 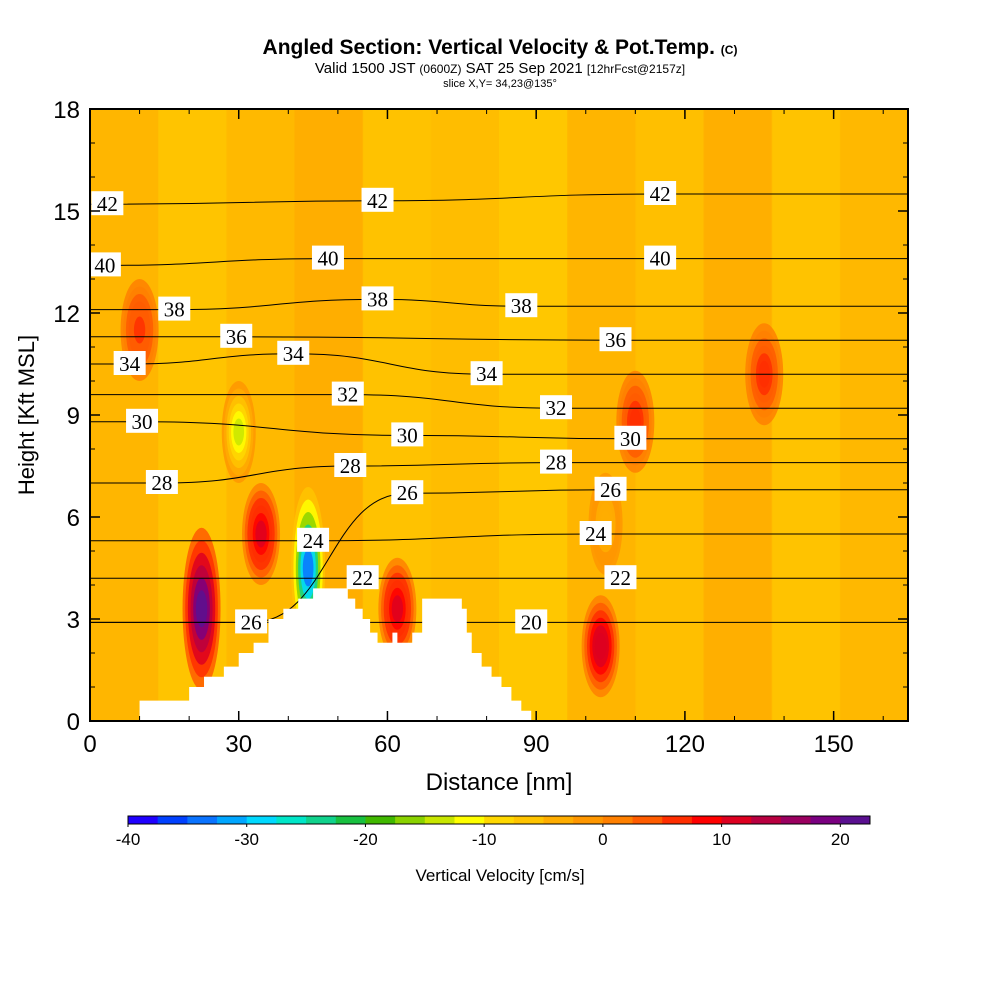 I want to click on x-tick-label: 120, so click(x=685, y=744).